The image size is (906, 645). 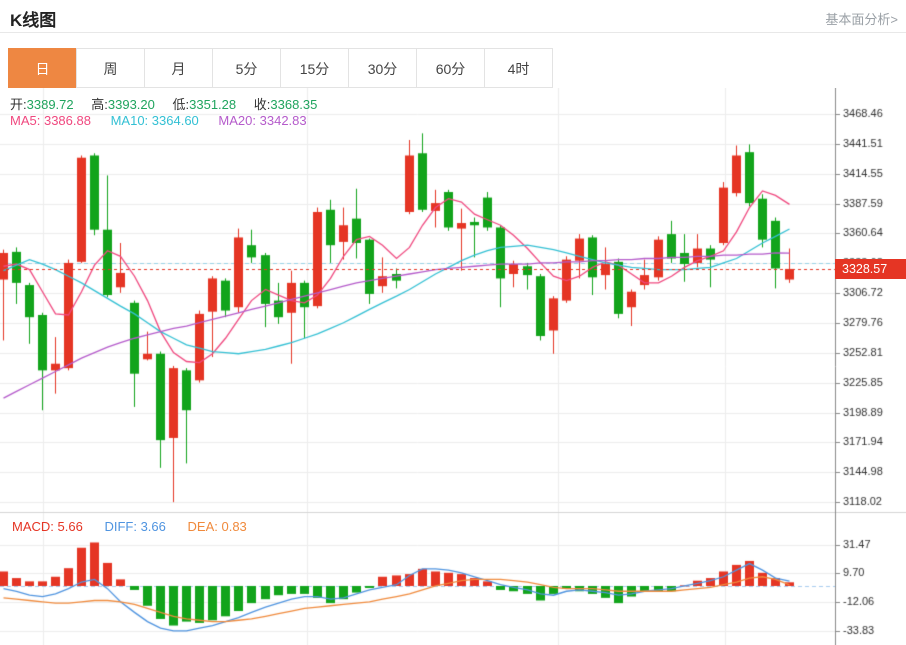 What do you see at coordinates (314, 68) in the screenshot?
I see `tab-15min: 15分` at bounding box center [314, 68].